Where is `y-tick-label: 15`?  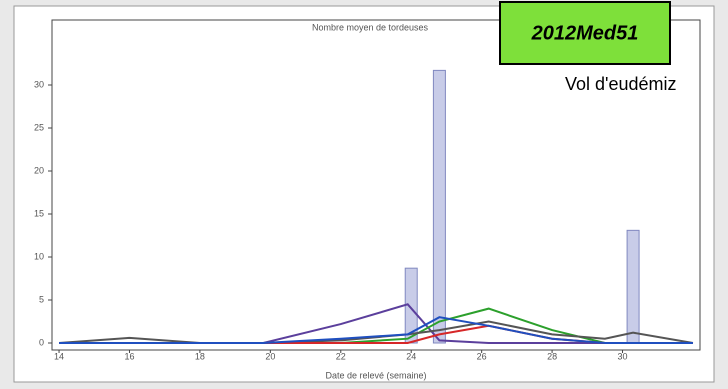 y-tick-label: 15 is located at coordinates (39, 213).